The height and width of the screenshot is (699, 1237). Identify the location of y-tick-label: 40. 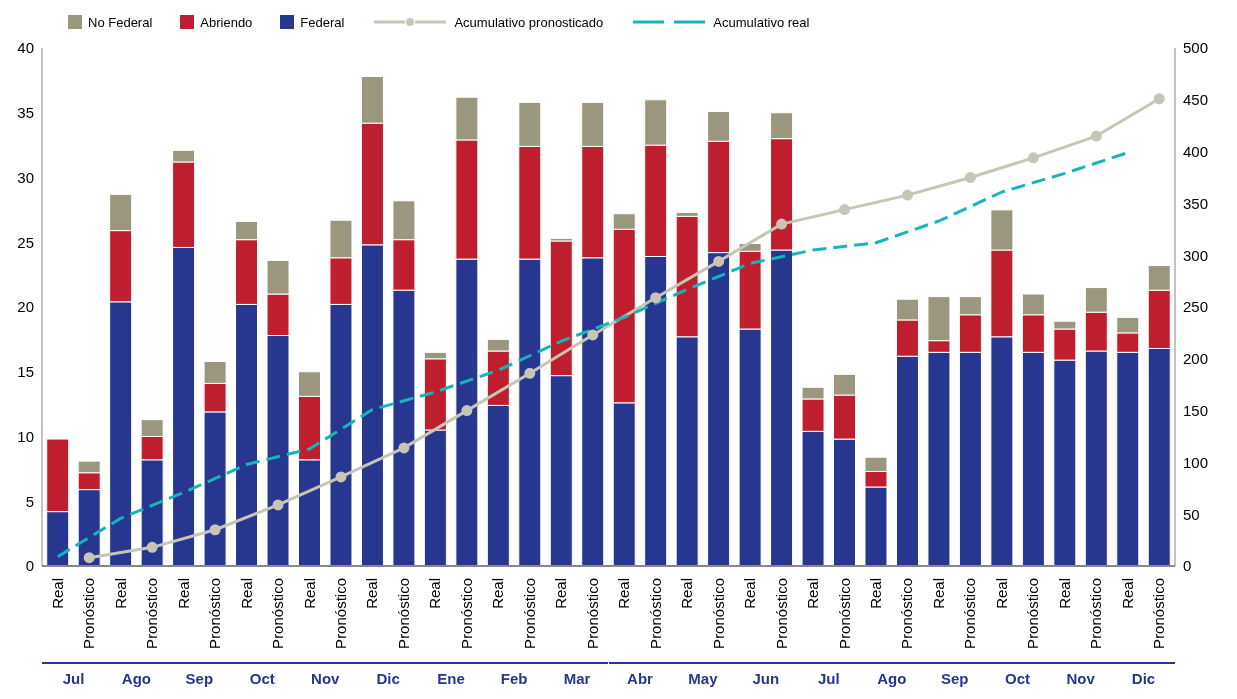
(25, 48).